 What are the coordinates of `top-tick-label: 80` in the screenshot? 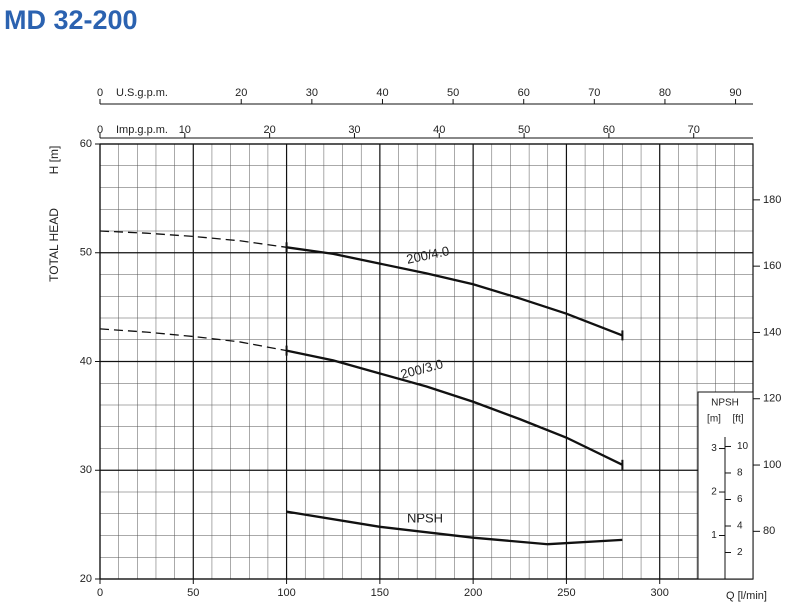 It's located at (665, 93).